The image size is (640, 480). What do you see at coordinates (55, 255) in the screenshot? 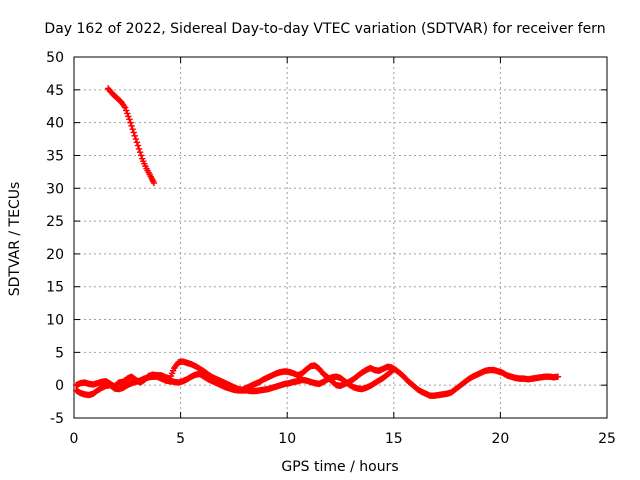
I see `y-tick-label: 20` at bounding box center [55, 255].